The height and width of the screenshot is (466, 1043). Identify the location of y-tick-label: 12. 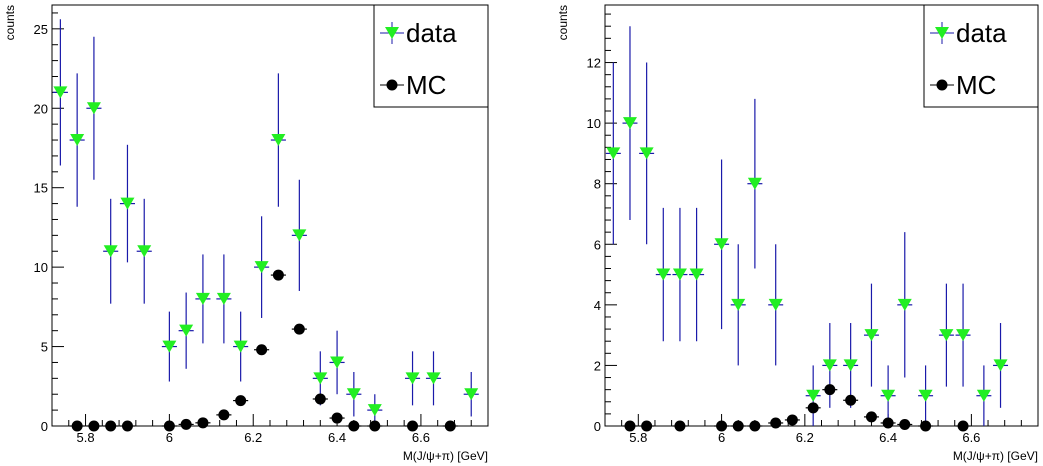
(594, 63).